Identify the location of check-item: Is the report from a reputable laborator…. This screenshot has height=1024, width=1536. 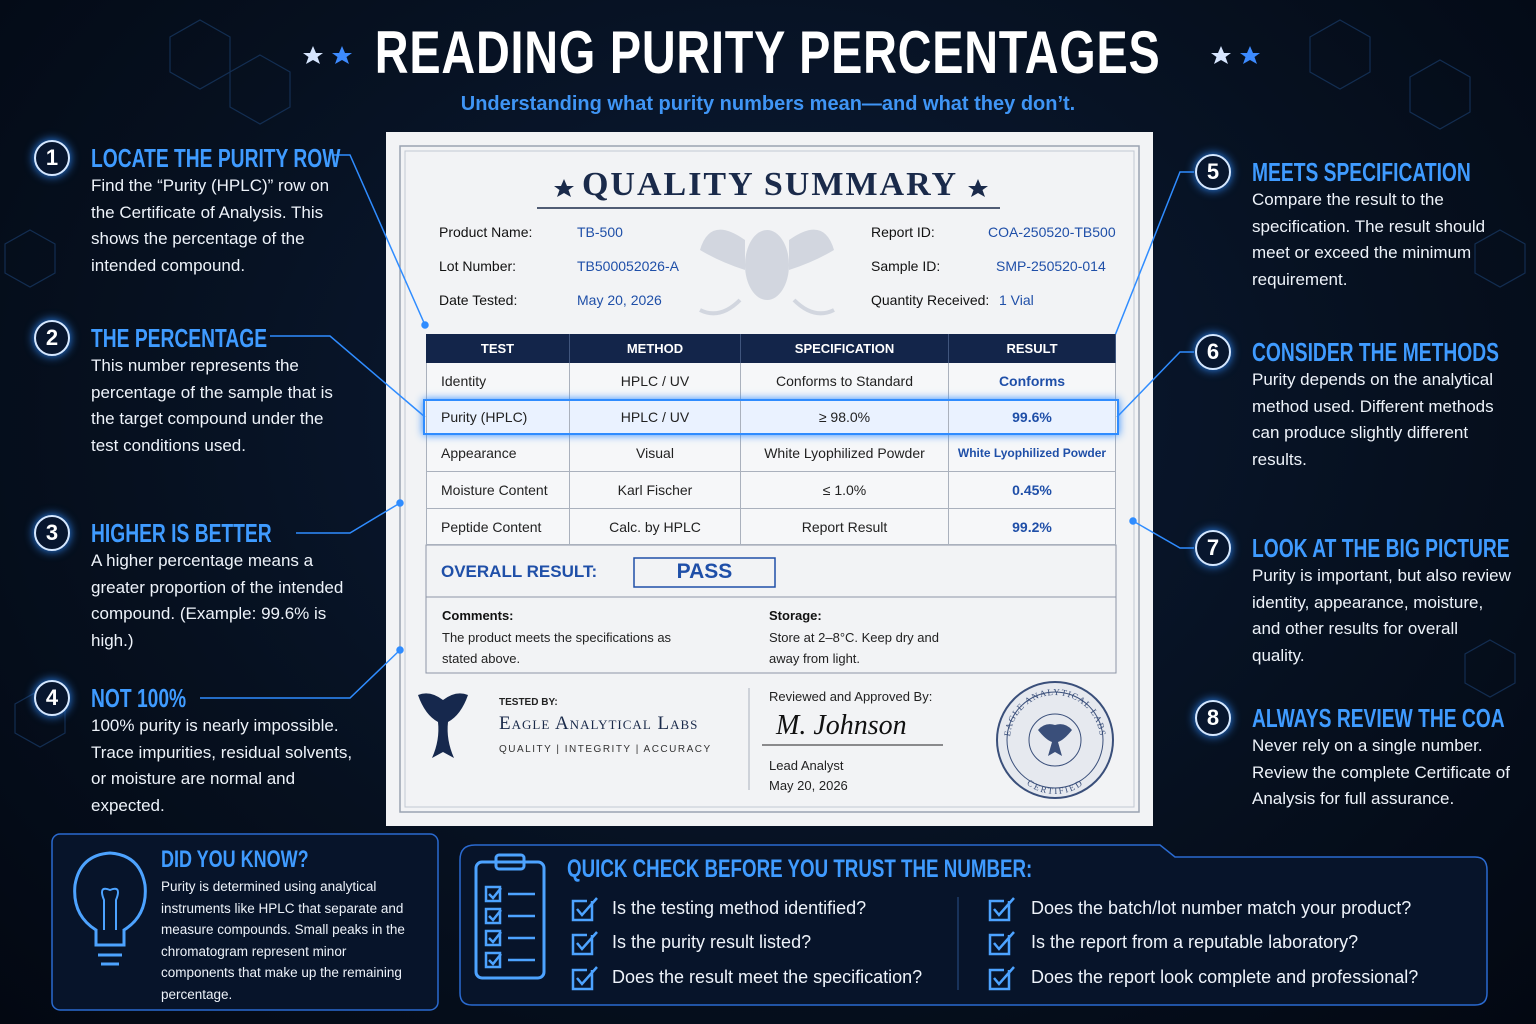
(1195, 942).